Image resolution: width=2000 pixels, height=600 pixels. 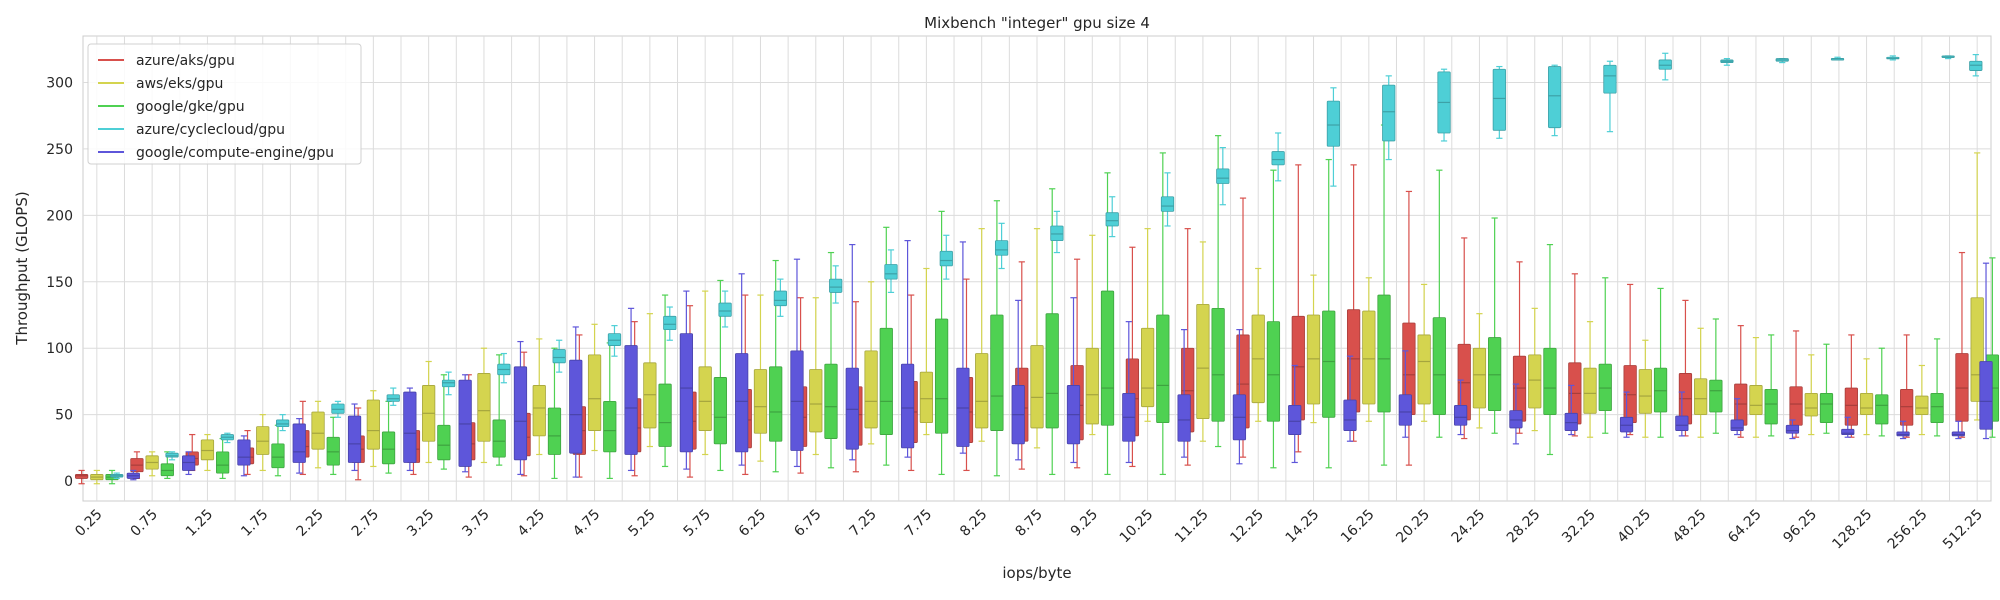 I want to click on y-tick-label: 250, so click(x=59, y=150).